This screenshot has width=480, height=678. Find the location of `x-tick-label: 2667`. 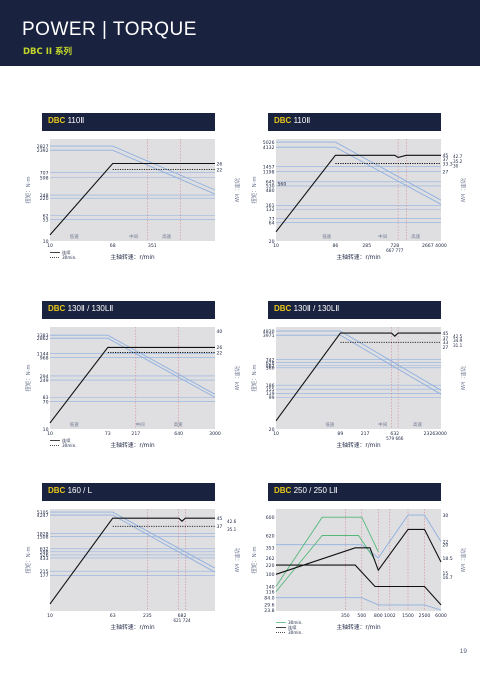

x-tick-label: 2667 is located at coordinates (428, 246).